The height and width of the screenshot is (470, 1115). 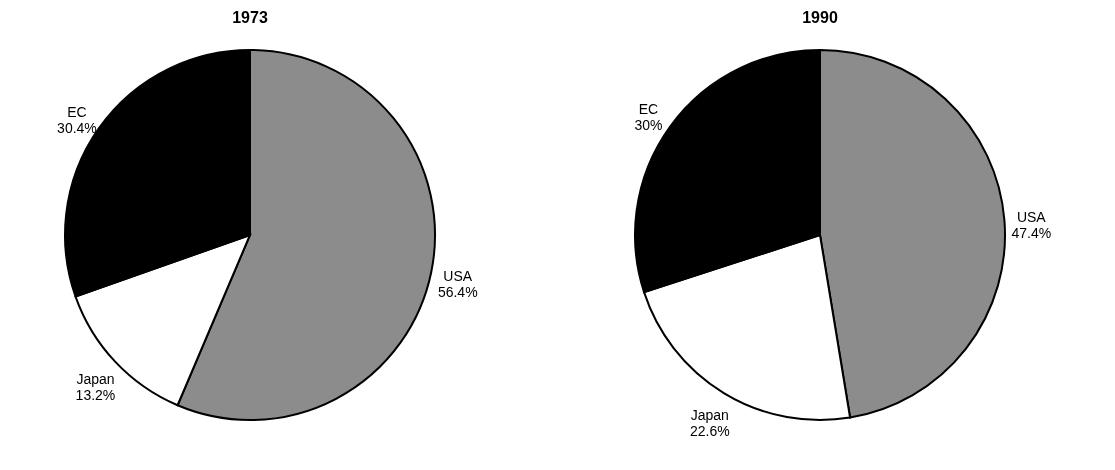 What do you see at coordinates (820, 17) in the screenshot?
I see `chart-title: 1990` at bounding box center [820, 17].